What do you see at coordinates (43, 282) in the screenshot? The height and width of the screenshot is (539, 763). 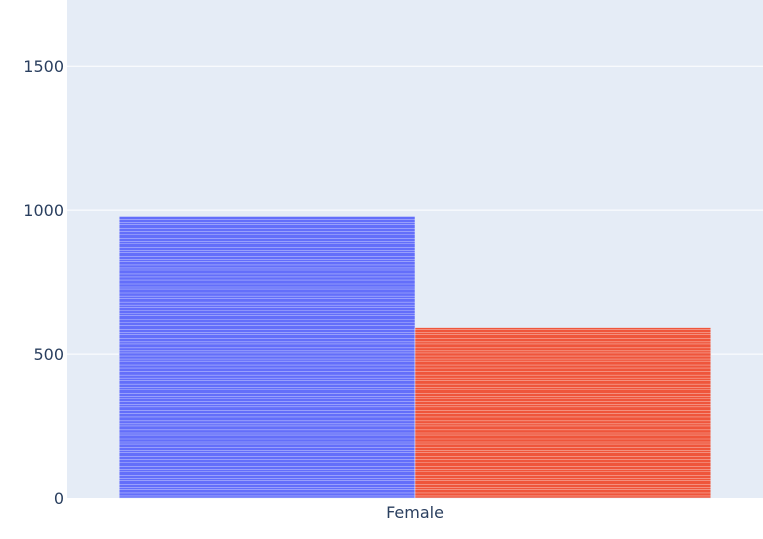 I see `y-axis-ticks: 0 500 1000 1500` at bounding box center [43, 282].